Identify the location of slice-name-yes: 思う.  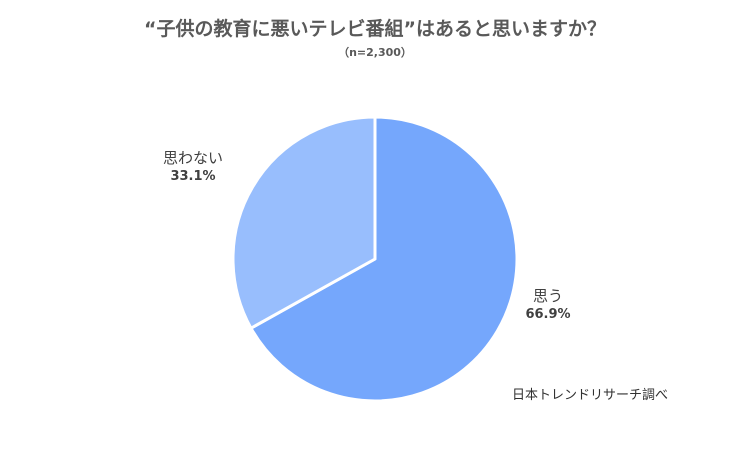
(547, 296).